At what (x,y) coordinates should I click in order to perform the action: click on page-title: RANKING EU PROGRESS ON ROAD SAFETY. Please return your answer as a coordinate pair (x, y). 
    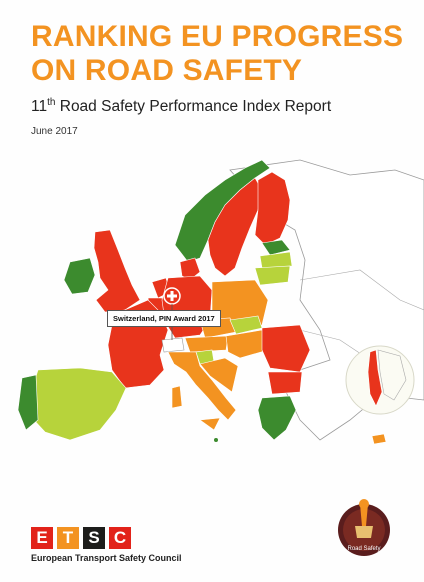
    Looking at the image, I should click on (221, 54).